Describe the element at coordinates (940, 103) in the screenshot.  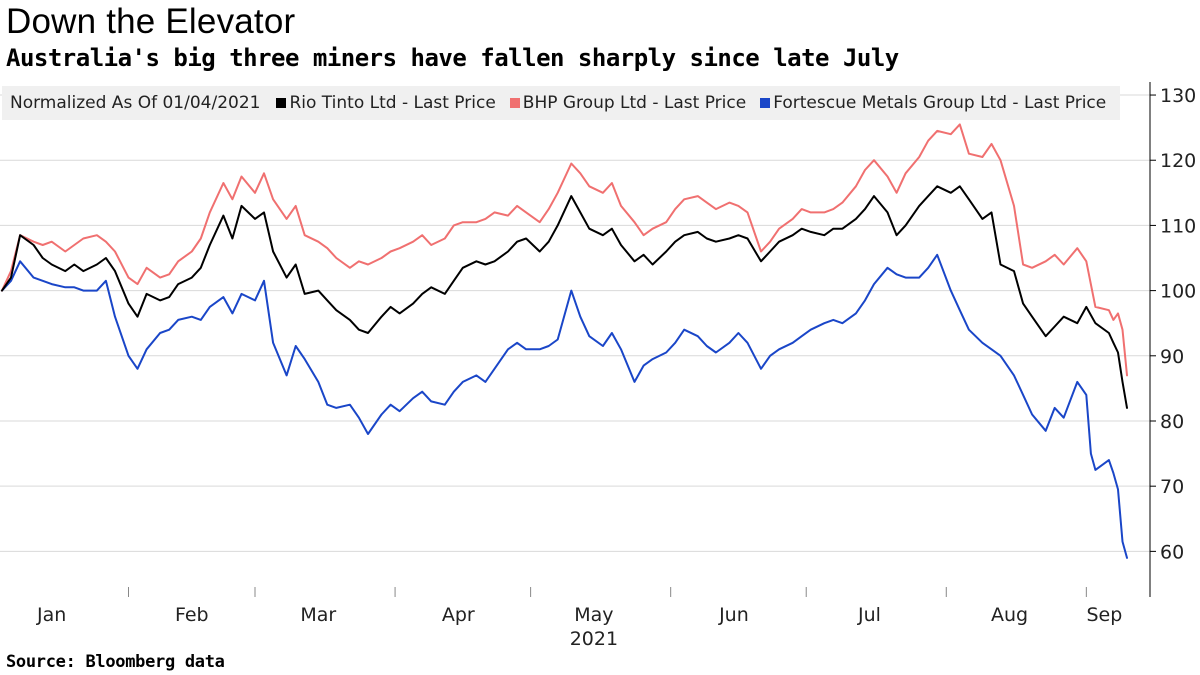
I see `legend-label-fortescue: Fortescue Metals Group Ltd - Last Price` at that location.